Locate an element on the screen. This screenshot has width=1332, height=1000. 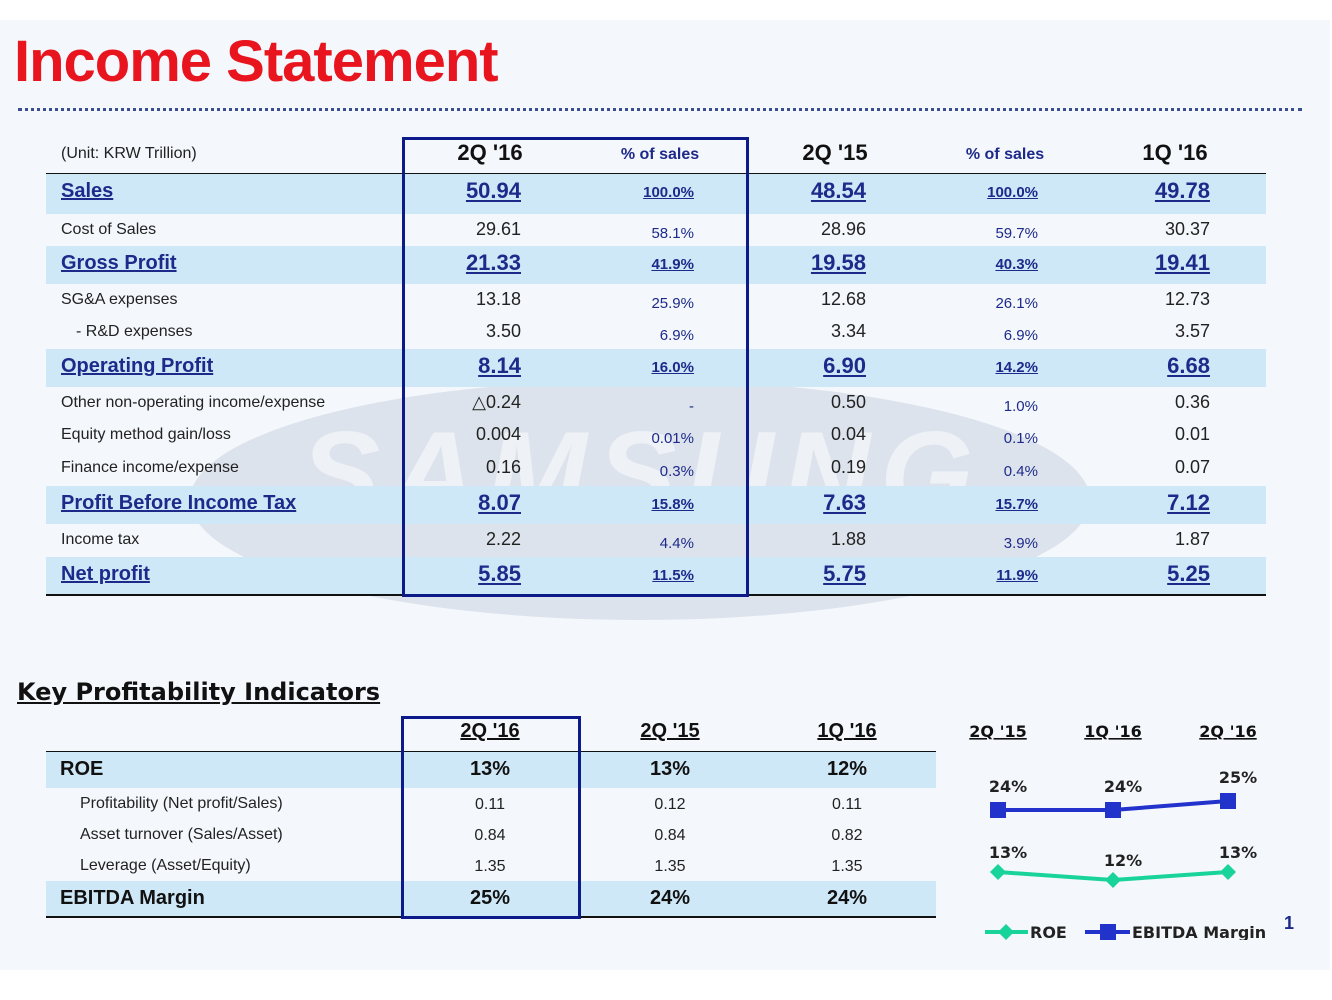
kpi-value: 0.84 is located at coordinates (490, 835).